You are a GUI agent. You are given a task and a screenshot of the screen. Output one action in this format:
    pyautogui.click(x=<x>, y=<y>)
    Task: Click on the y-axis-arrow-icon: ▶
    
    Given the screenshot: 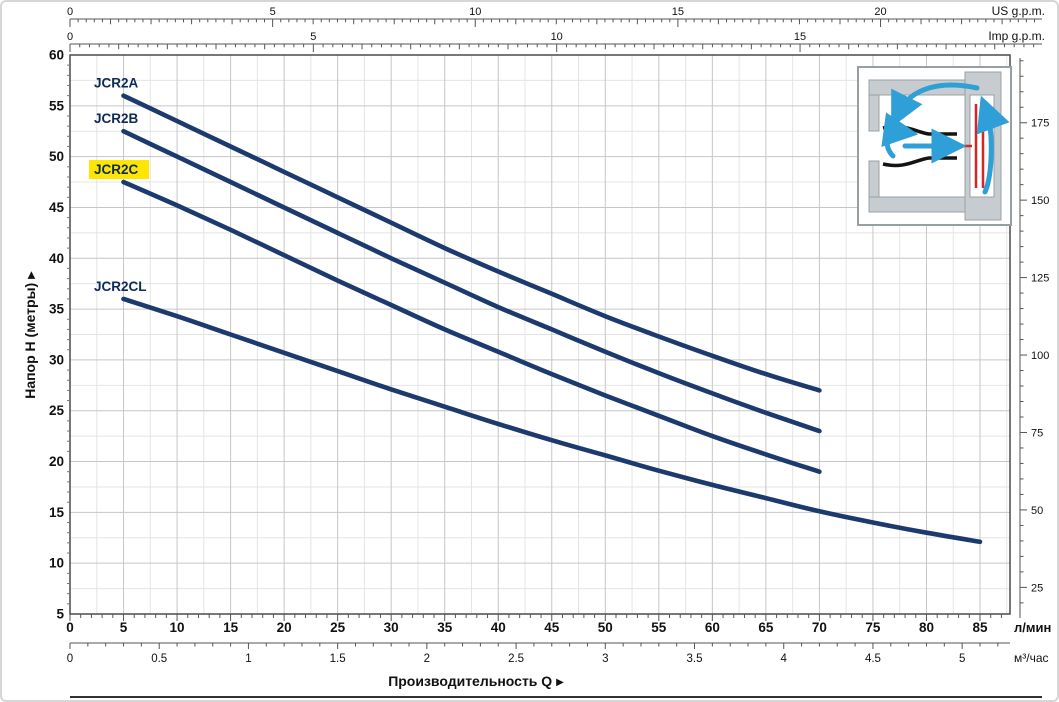 What is the action you would take?
    pyautogui.click(x=31, y=275)
    